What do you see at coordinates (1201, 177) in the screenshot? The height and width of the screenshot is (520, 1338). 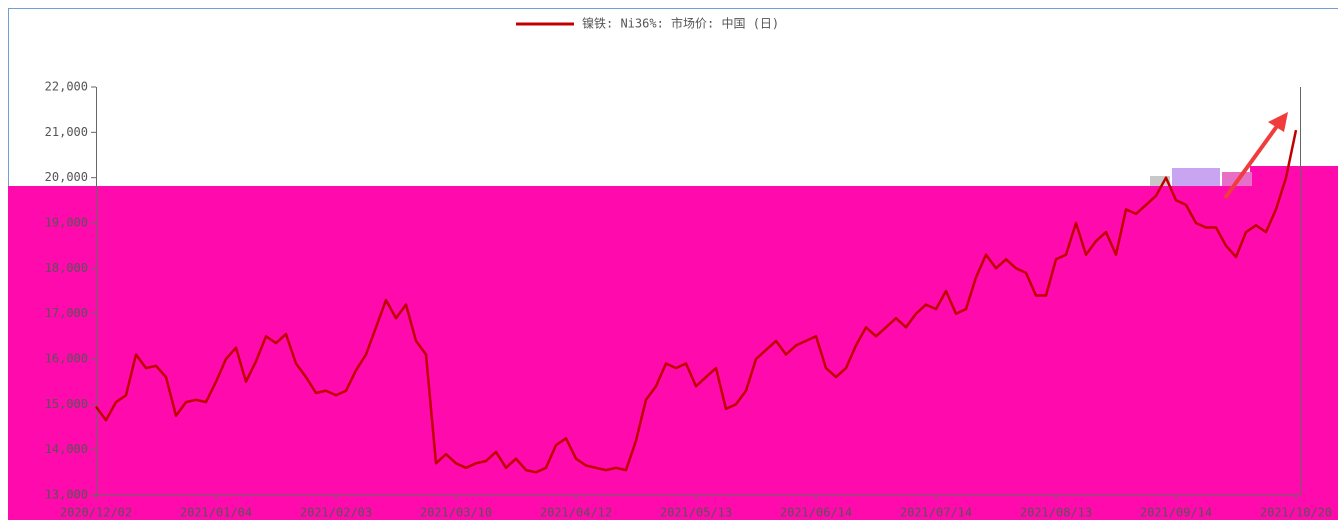 I see `artifact` at bounding box center [1201, 177].